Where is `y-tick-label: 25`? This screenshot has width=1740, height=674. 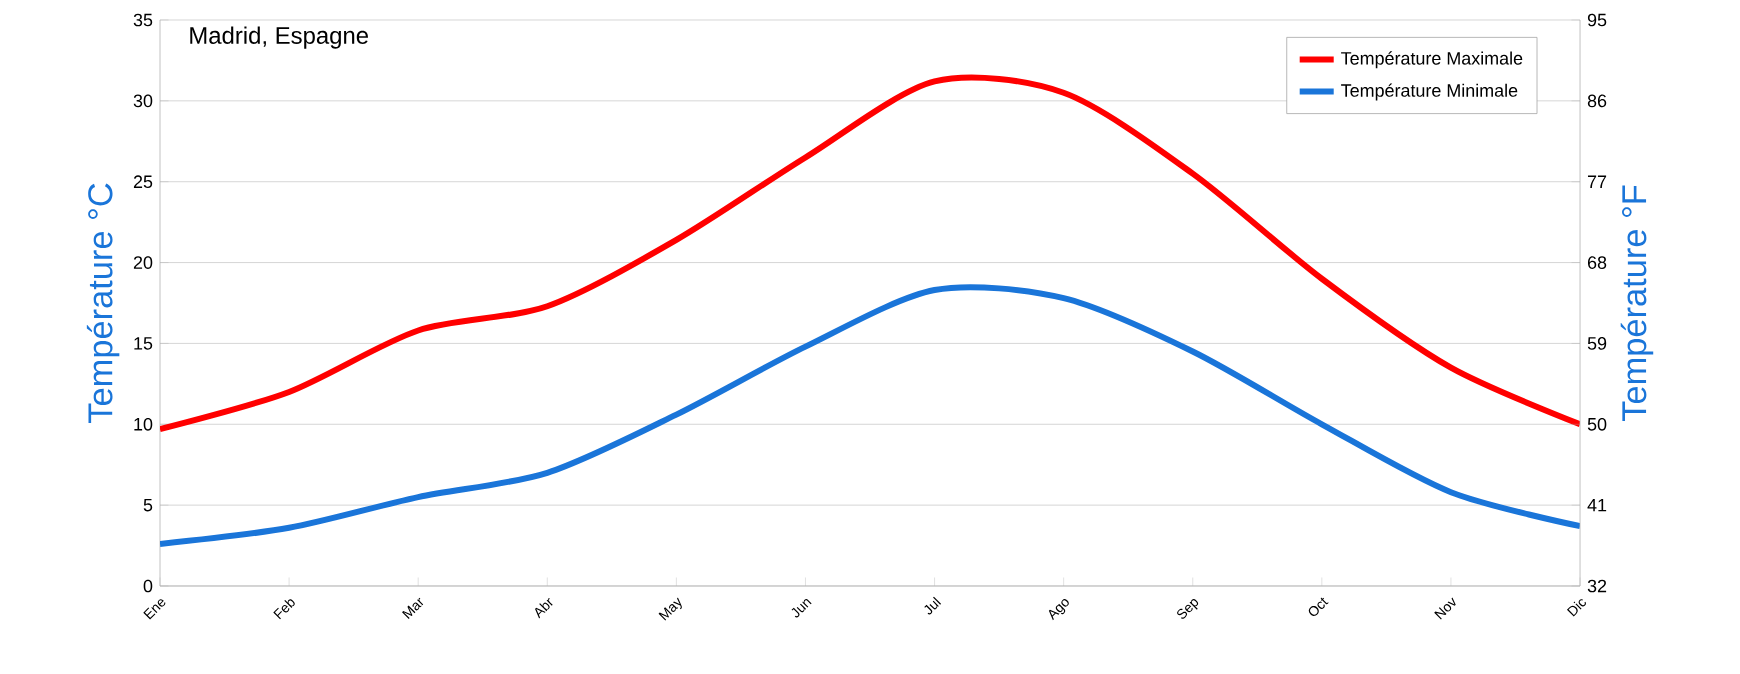 y-tick-label: 25 is located at coordinates (143, 182).